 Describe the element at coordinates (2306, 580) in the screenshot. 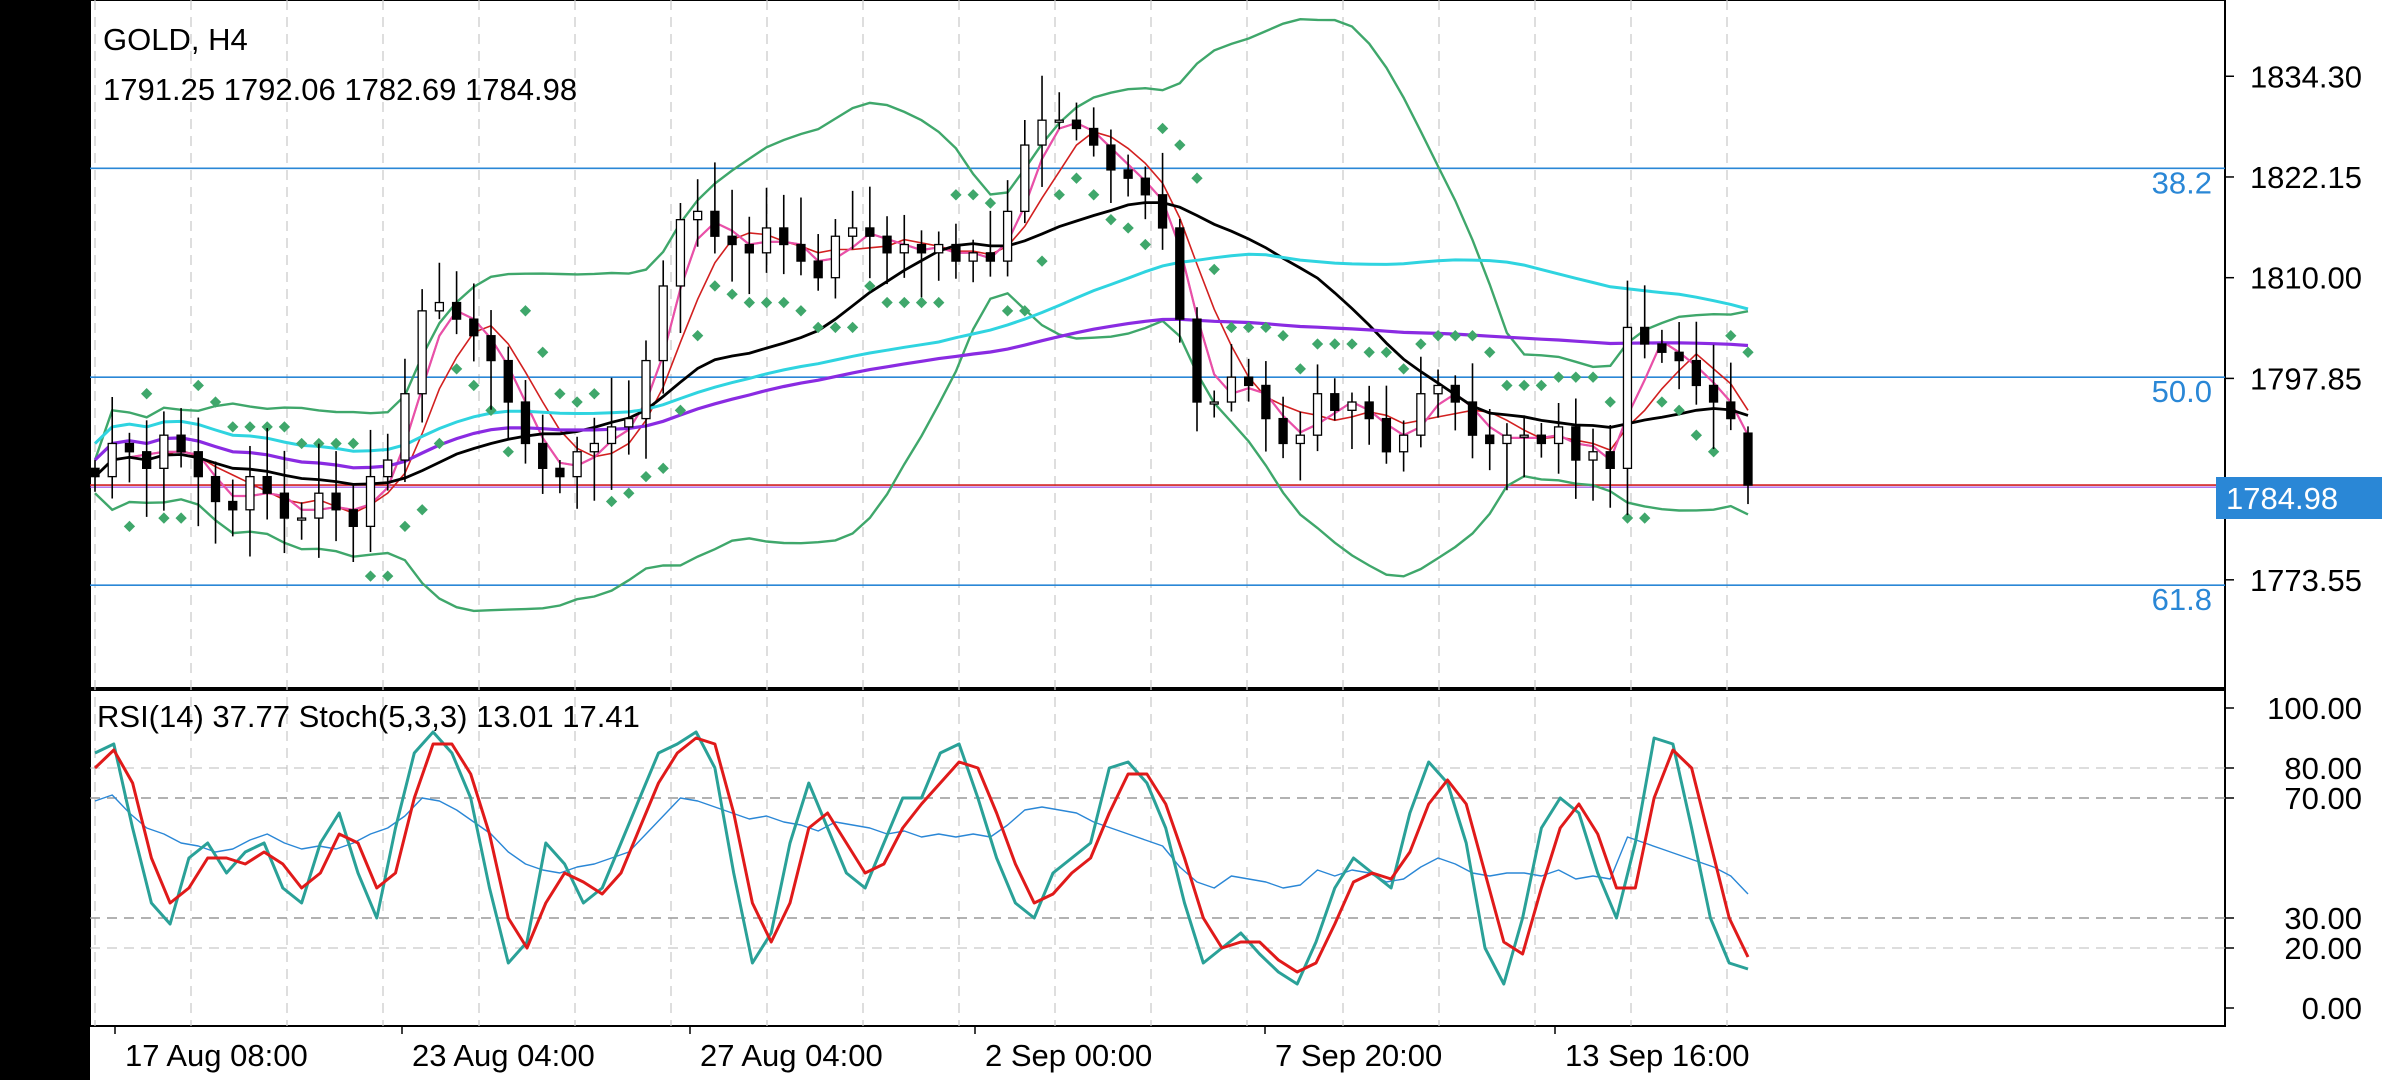

I see `price-axis-label: 1773.55` at that location.